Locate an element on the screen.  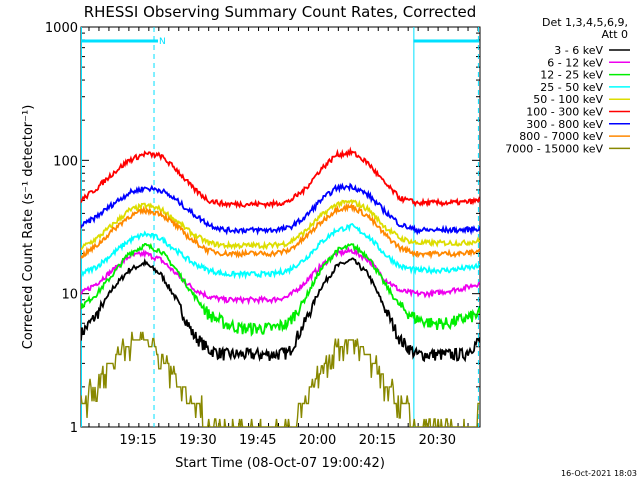
legend-entry-label: 6 - 12 keV is located at coordinates (575, 62).